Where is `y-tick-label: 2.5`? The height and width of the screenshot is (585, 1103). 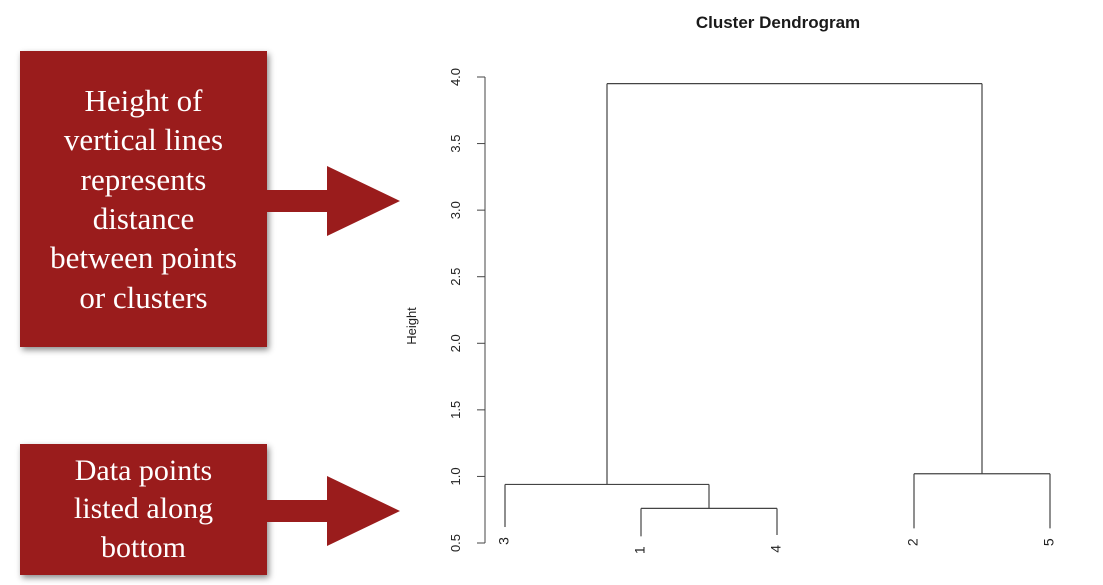 y-tick-label: 2.5 is located at coordinates (455, 277).